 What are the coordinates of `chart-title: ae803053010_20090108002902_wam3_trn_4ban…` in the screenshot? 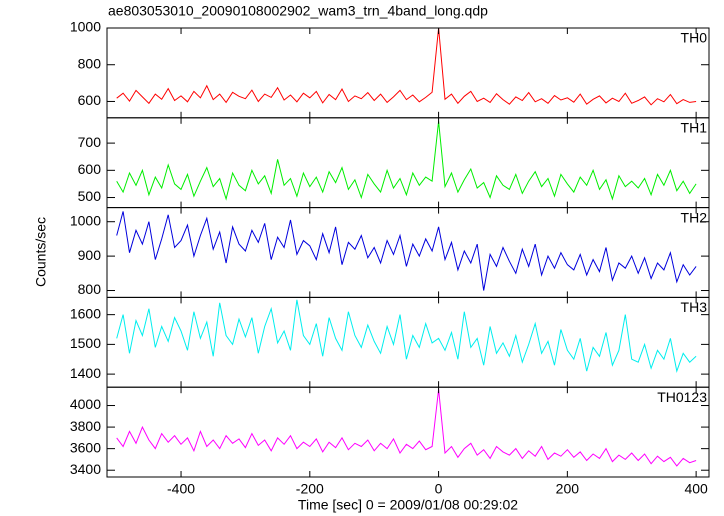 It's located at (298, 11).